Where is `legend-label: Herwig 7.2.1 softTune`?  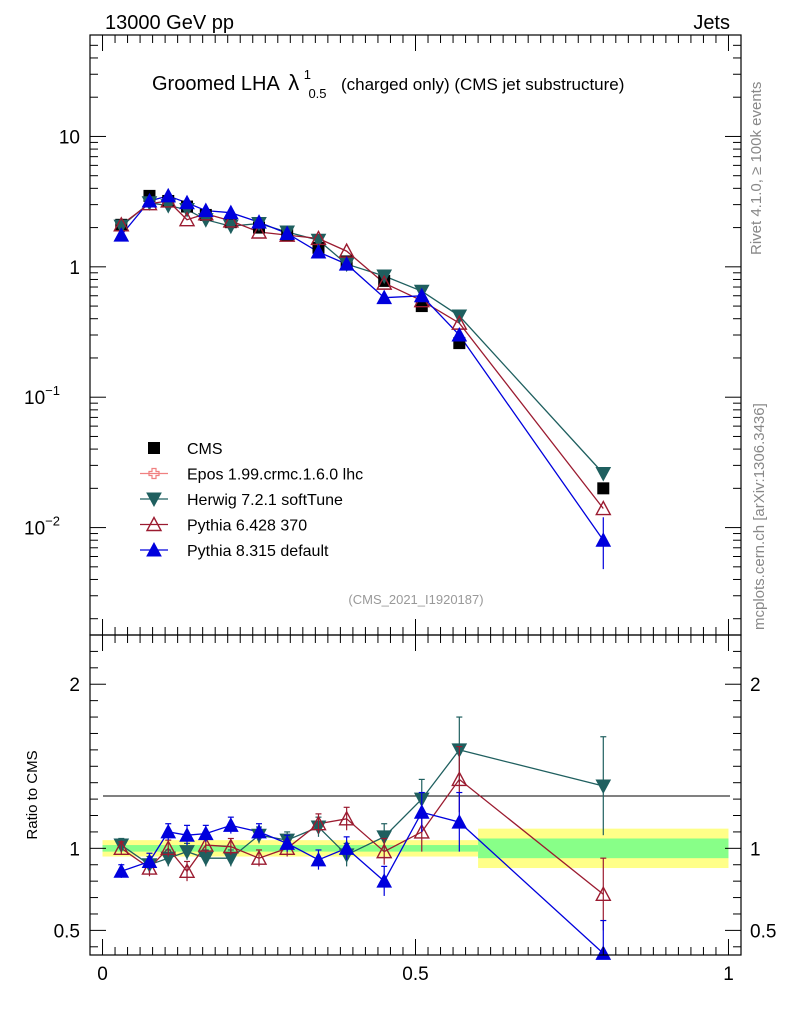 legend-label: Herwig 7.2.1 softTune is located at coordinates (265, 500).